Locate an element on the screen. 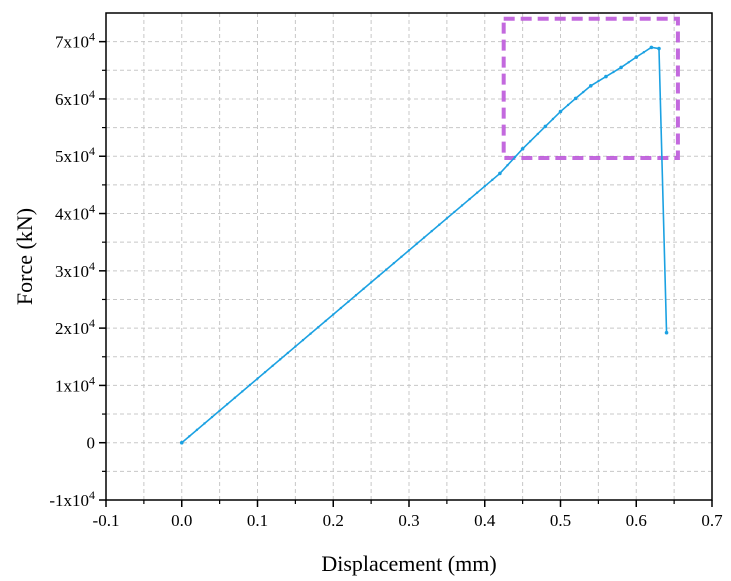 The width and height of the screenshot is (731, 581). highlight-box is located at coordinates (590, 88).